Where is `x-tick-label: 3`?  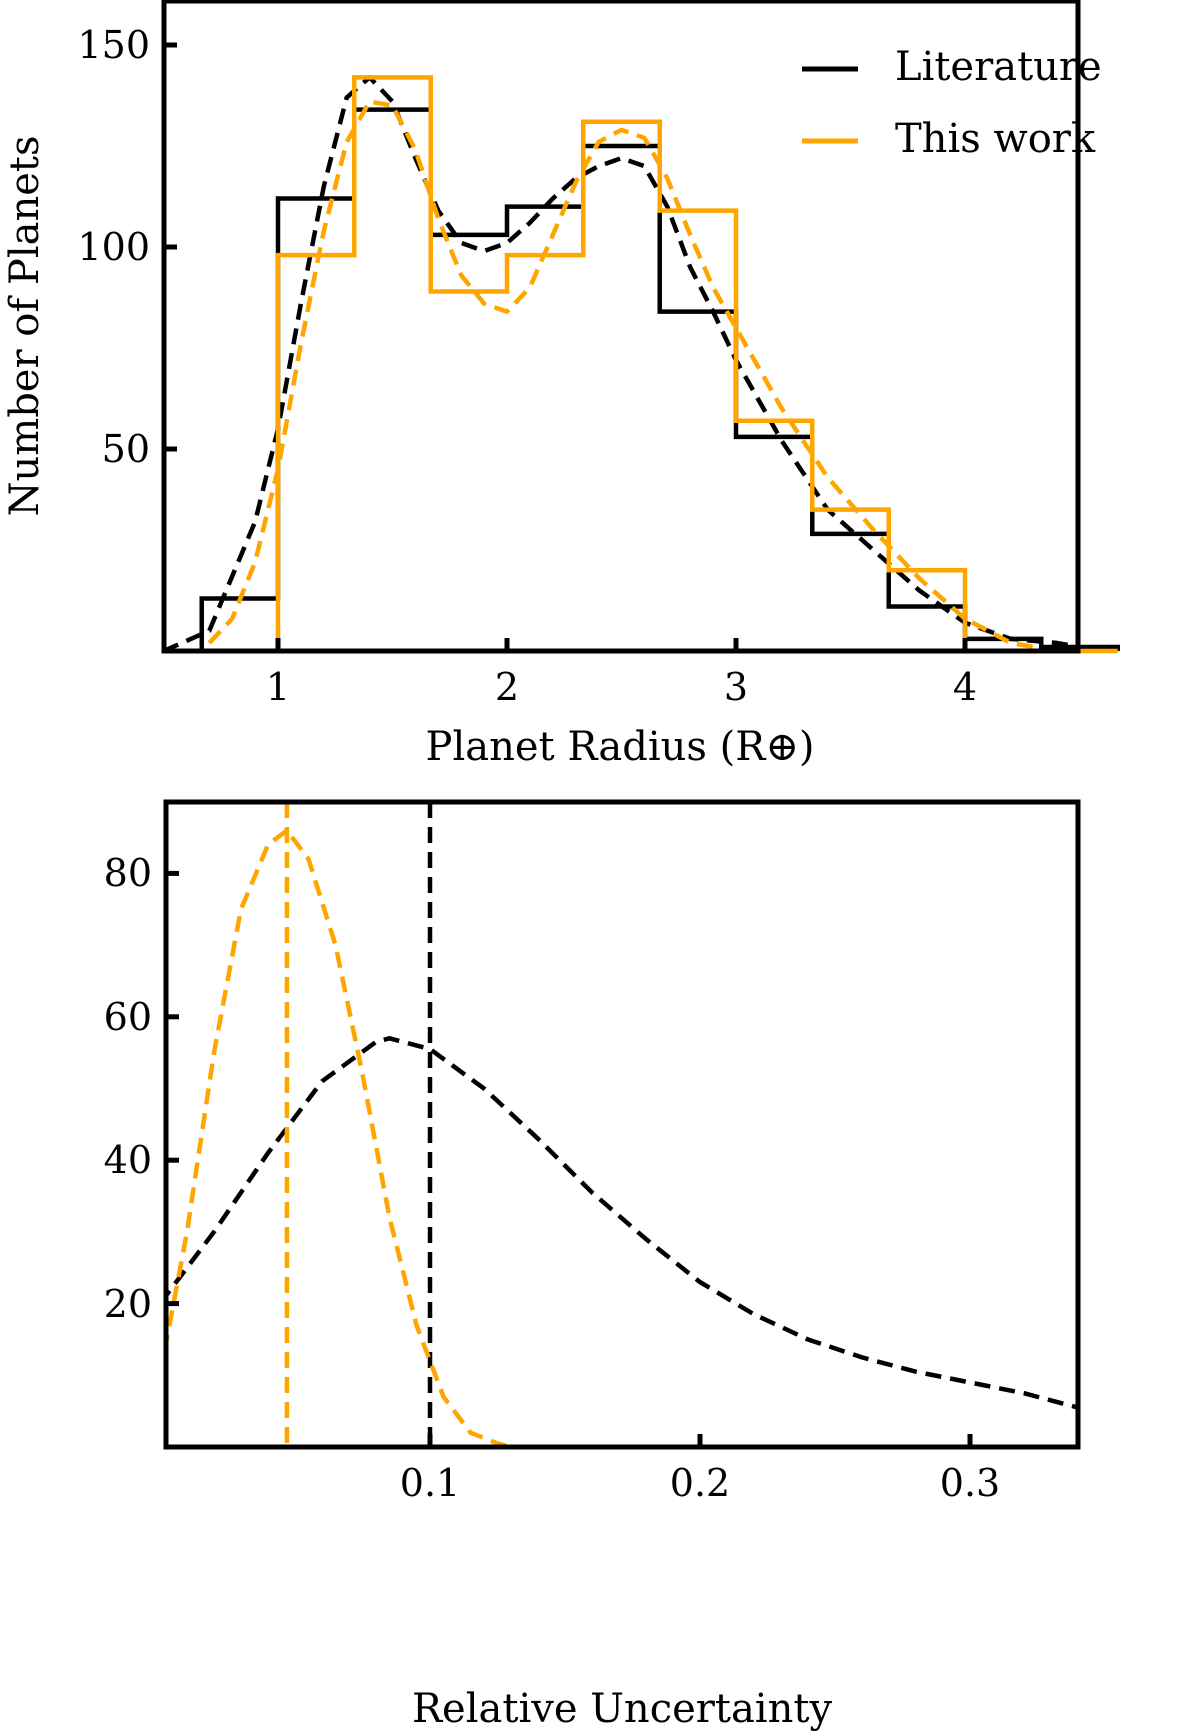 x-tick-label: 3 is located at coordinates (736, 687).